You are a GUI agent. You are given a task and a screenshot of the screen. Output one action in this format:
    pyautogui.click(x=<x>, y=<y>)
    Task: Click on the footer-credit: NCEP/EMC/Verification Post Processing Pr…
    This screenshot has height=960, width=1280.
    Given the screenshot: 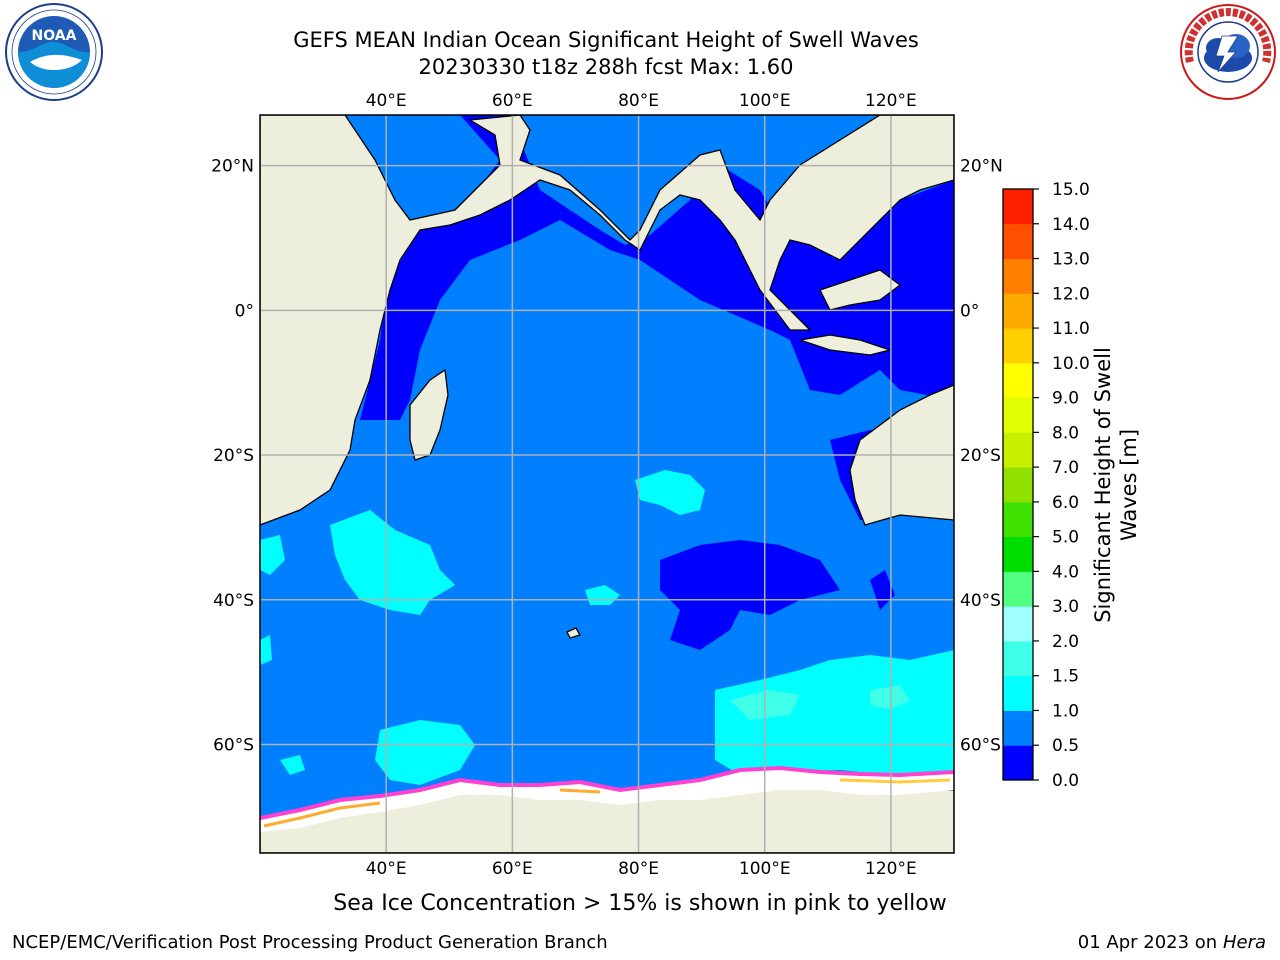 What is the action you would take?
    pyautogui.click(x=310, y=942)
    